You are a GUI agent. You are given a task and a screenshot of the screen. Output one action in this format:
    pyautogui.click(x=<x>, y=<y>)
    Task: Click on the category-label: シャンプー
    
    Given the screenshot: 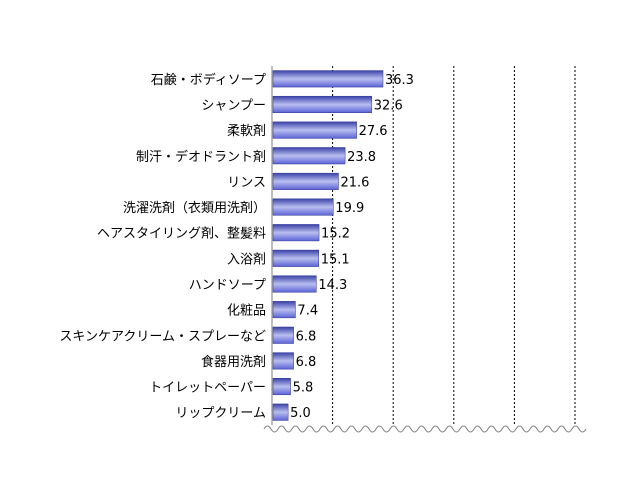 What is the action you would take?
    pyautogui.click(x=233, y=105)
    